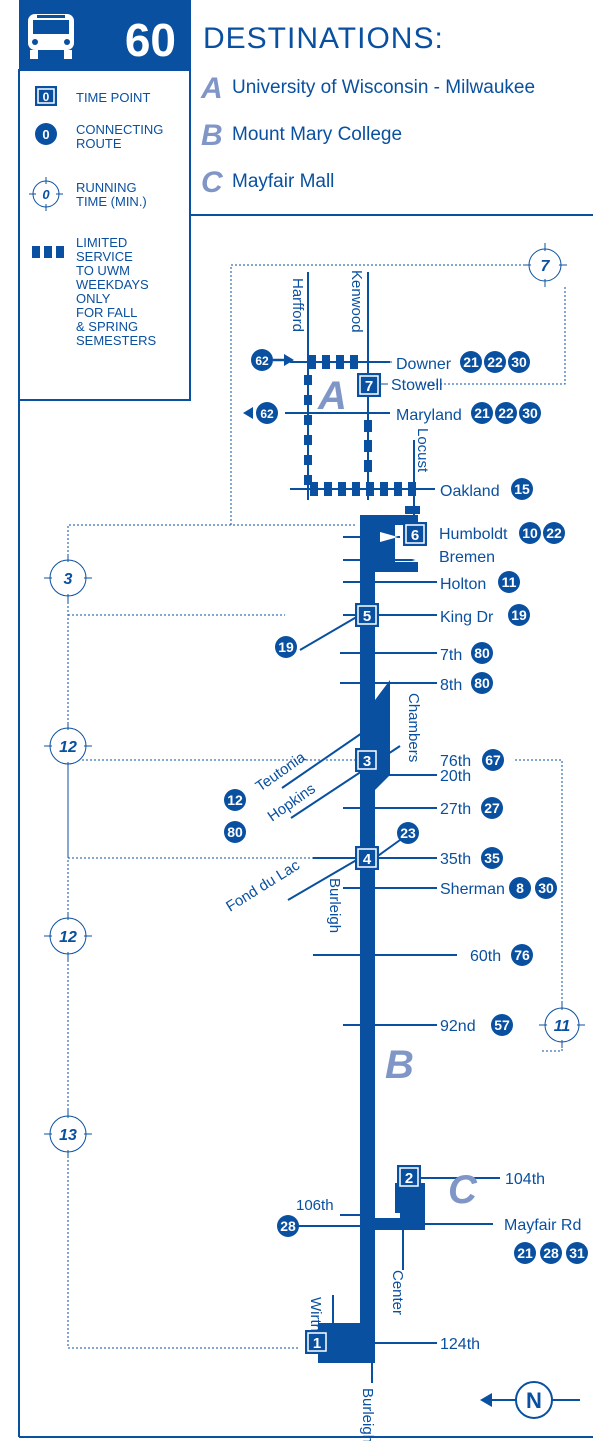 The width and height of the screenshot is (593, 1441). Describe the element at coordinates (106, 187) in the screenshot. I see `svg-text: RUNNING` at that location.